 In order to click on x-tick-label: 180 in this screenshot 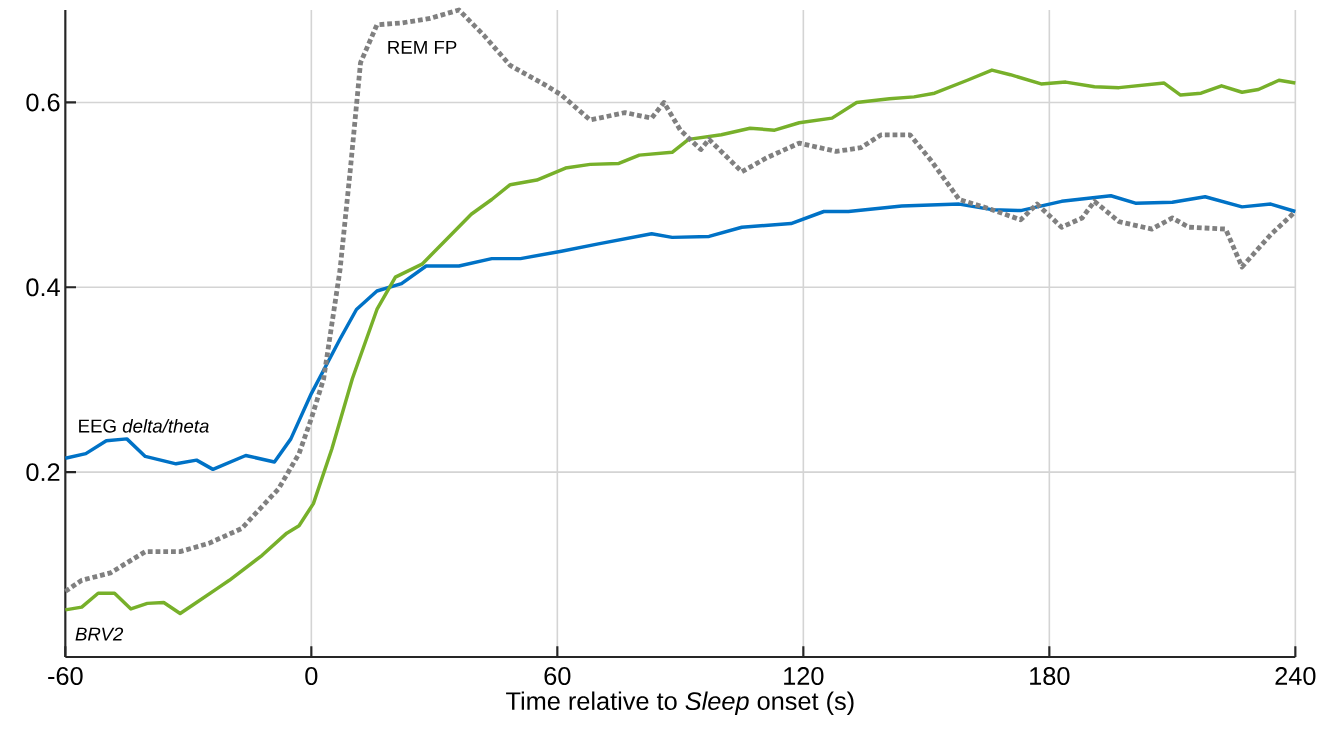, I will do `click(1050, 676)`.